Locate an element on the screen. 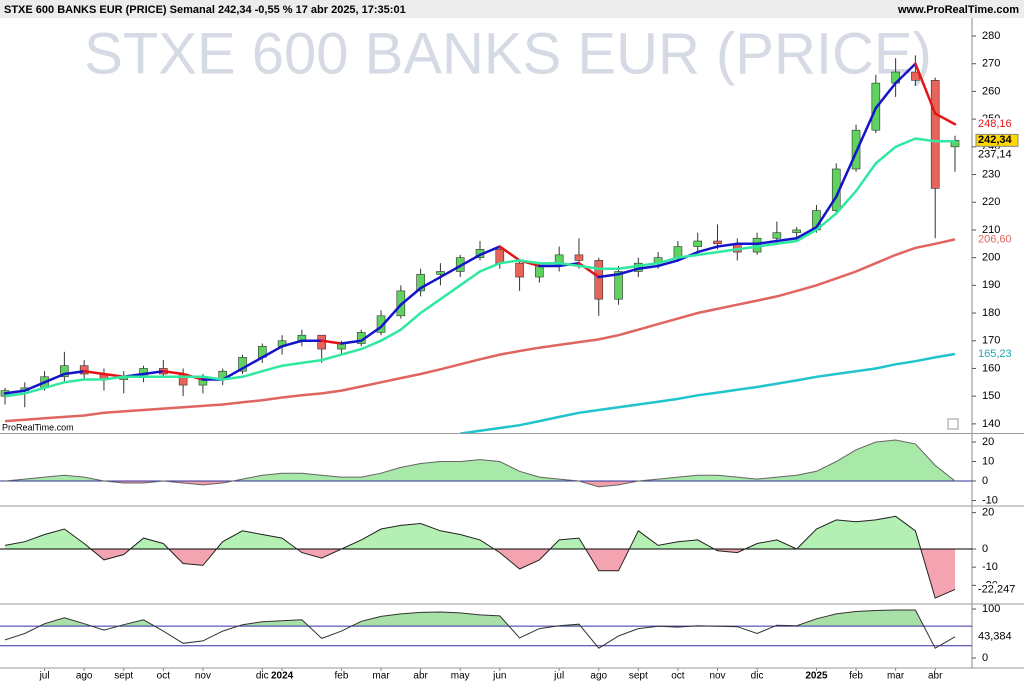 Image resolution: width=1024 pixels, height=683 pixels. x-tick-label: jul is located at coordinates (558, 676).